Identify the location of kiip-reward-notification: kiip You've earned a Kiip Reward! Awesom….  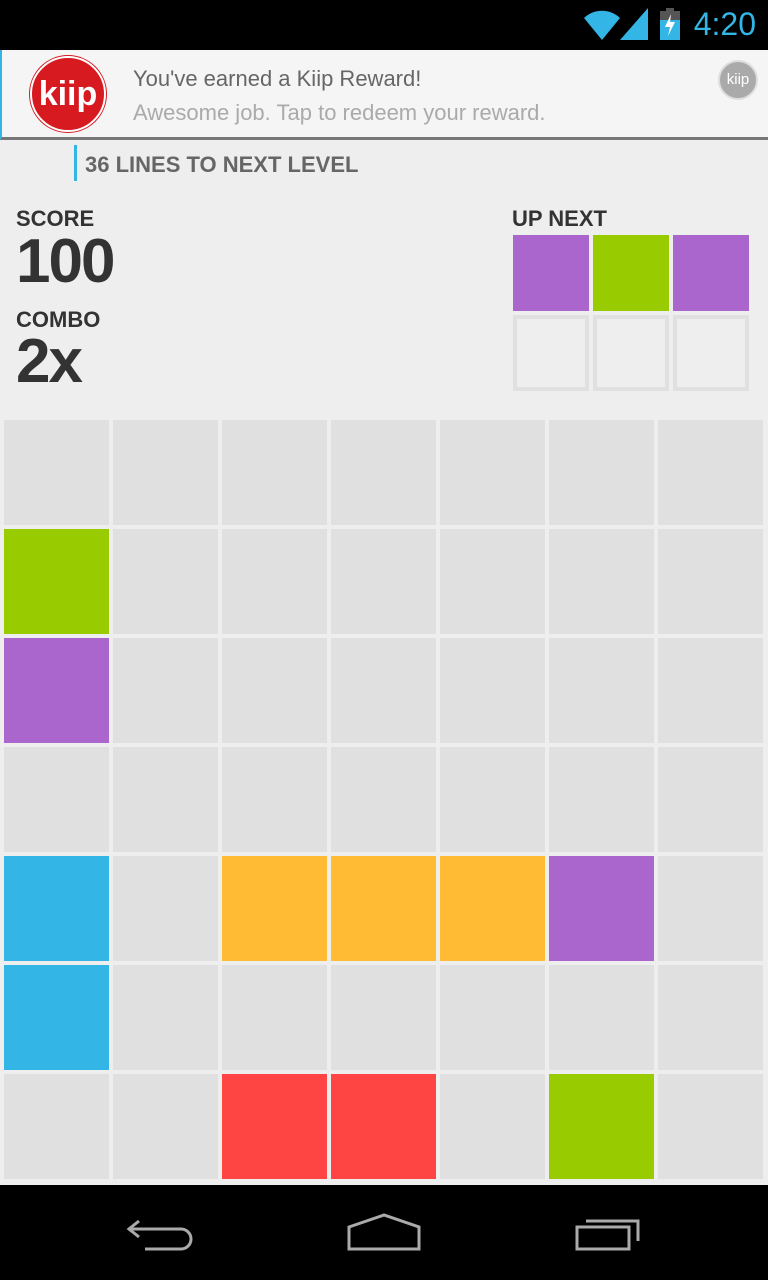
(384, 95).